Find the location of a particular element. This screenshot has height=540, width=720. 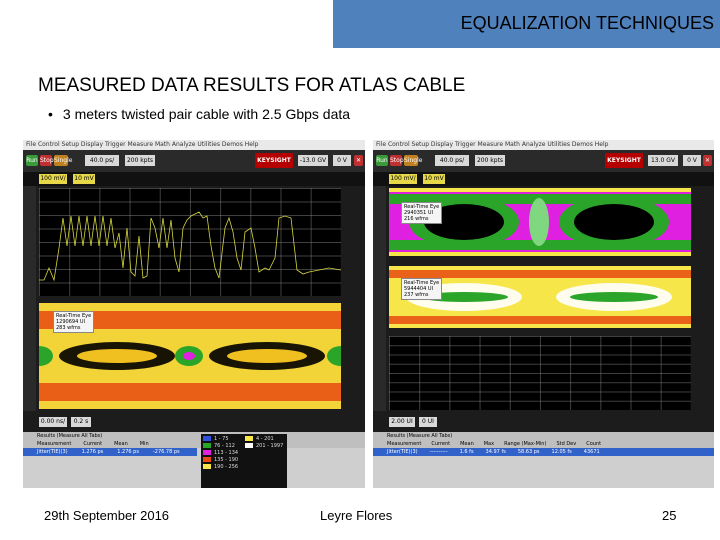

eye-label-wfms: 283 wfms is located at coordinates (68, 328).